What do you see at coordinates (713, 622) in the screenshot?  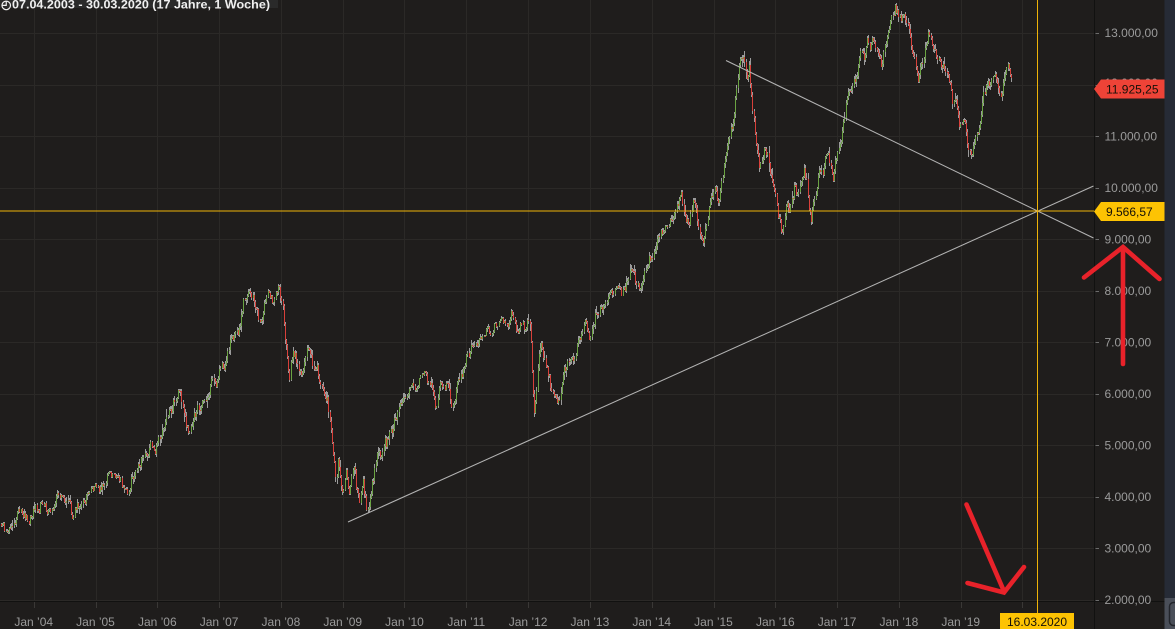 I see `svg-text: Jan ’15` at bounding box center [713, 622].